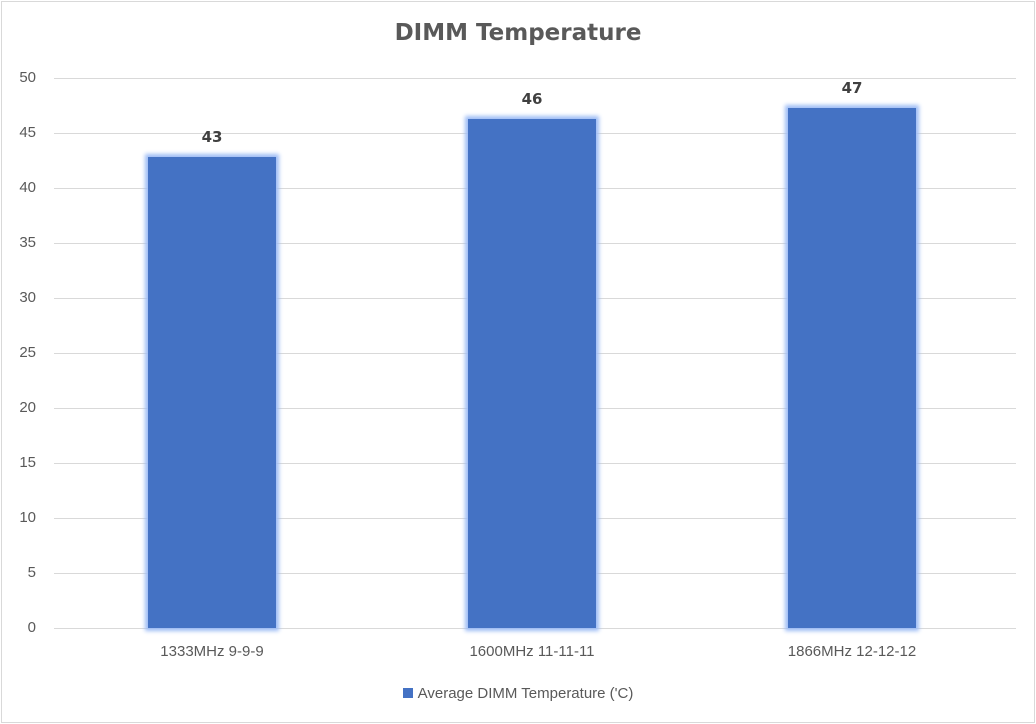  What do you see at coordinates (852, 651) in the screenshot?
I see `x-tick-label: 1866MHz 12-12-12` at bounding box center [852, 651].